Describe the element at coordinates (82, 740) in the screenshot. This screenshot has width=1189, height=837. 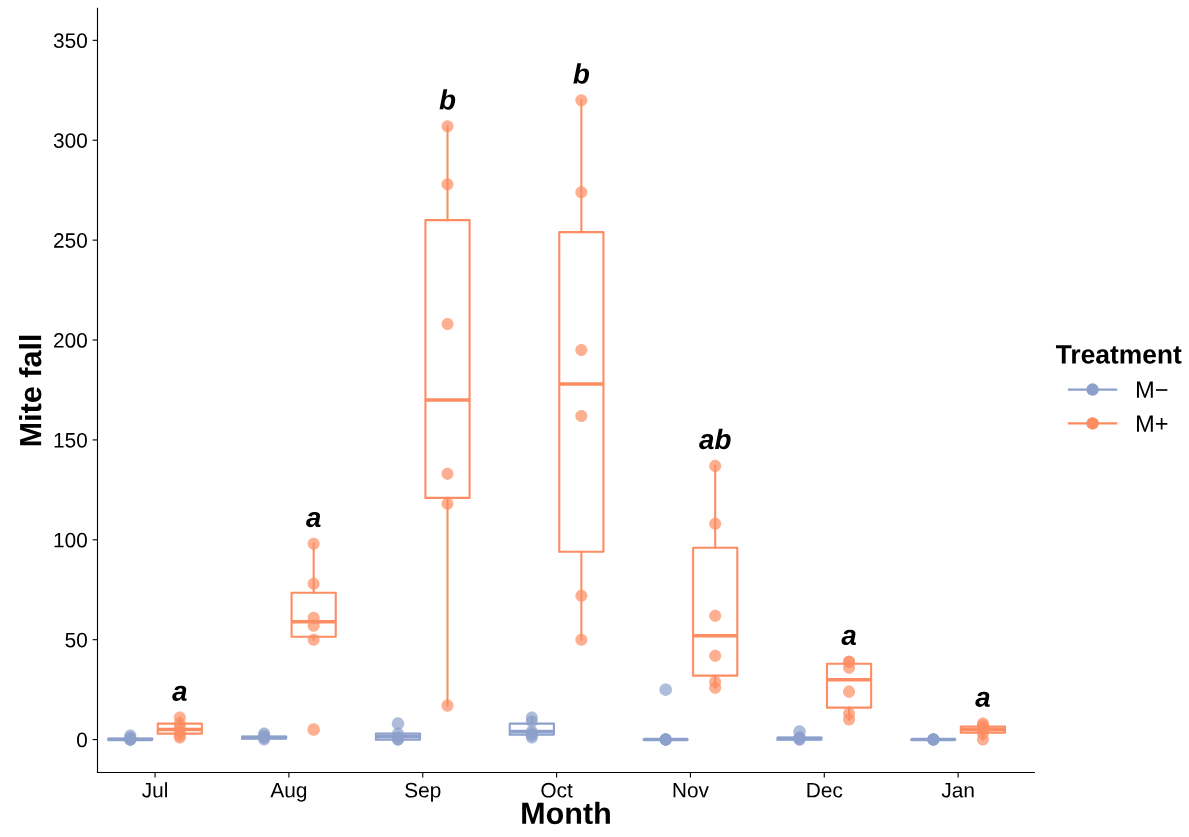
I see `y-tick-label: 0` at that location.